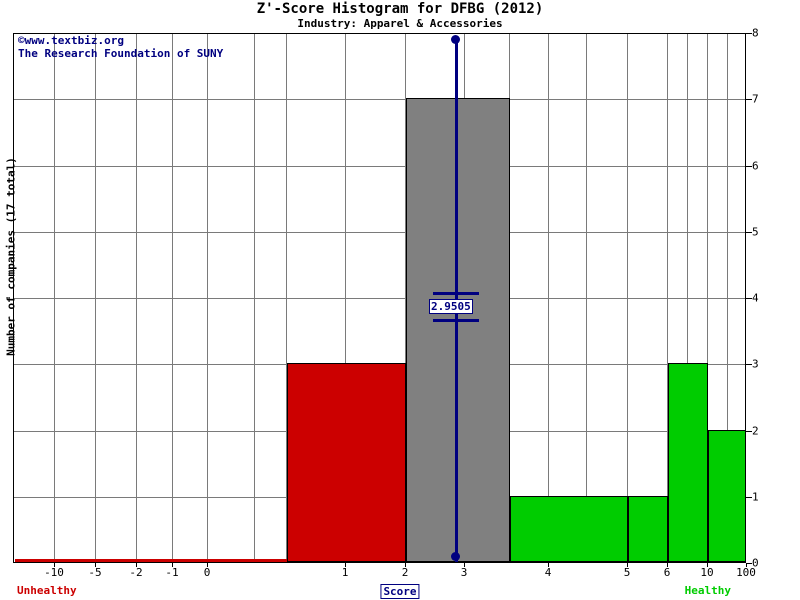  Describe the element at coordinates (451, 306) in the screenshot. I see `score-value-label: 2.9505` at that location.